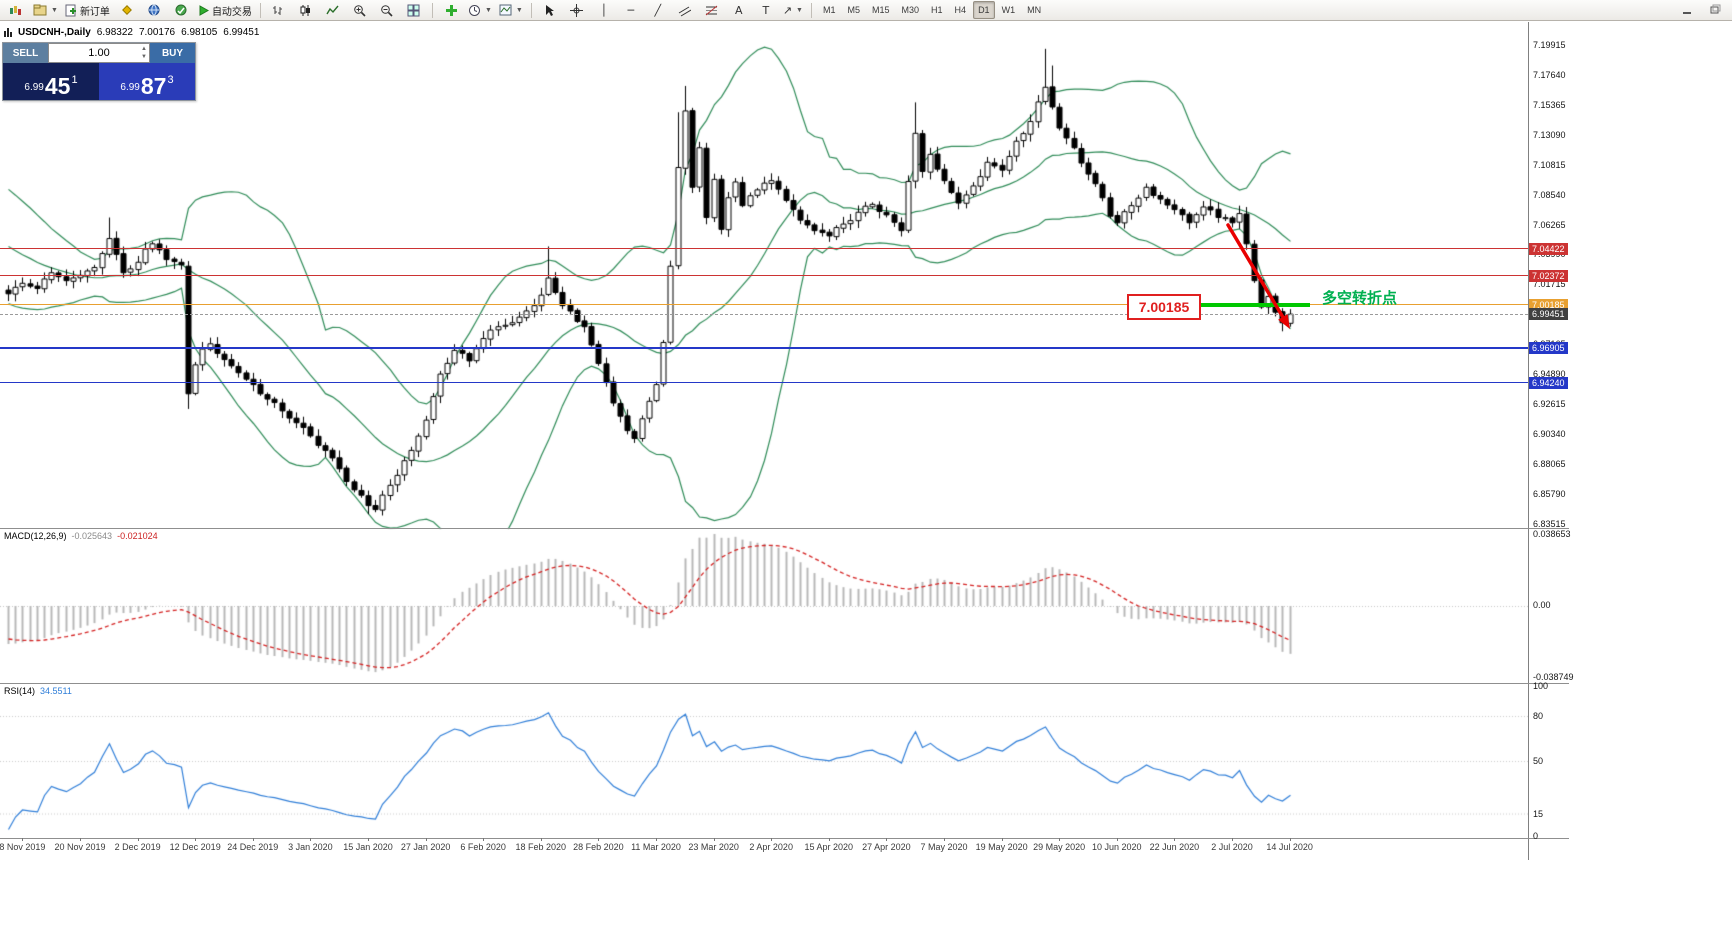 The image size is (1732, 946). What do you see at coordinates (474, 10) in the screenshot?
I see `clock-icon` at bounding box center [474, 10].